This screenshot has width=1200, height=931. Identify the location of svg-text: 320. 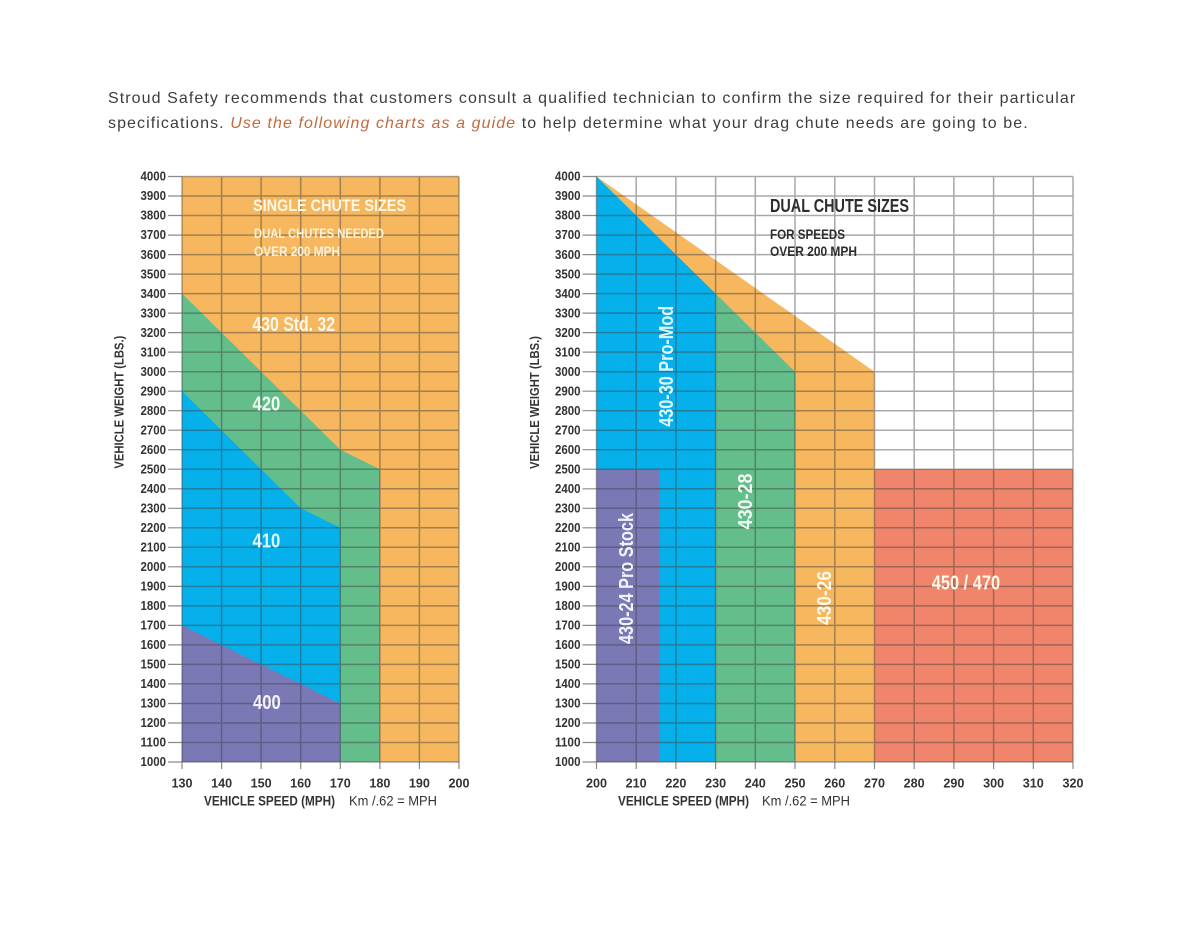
(1073, 784).